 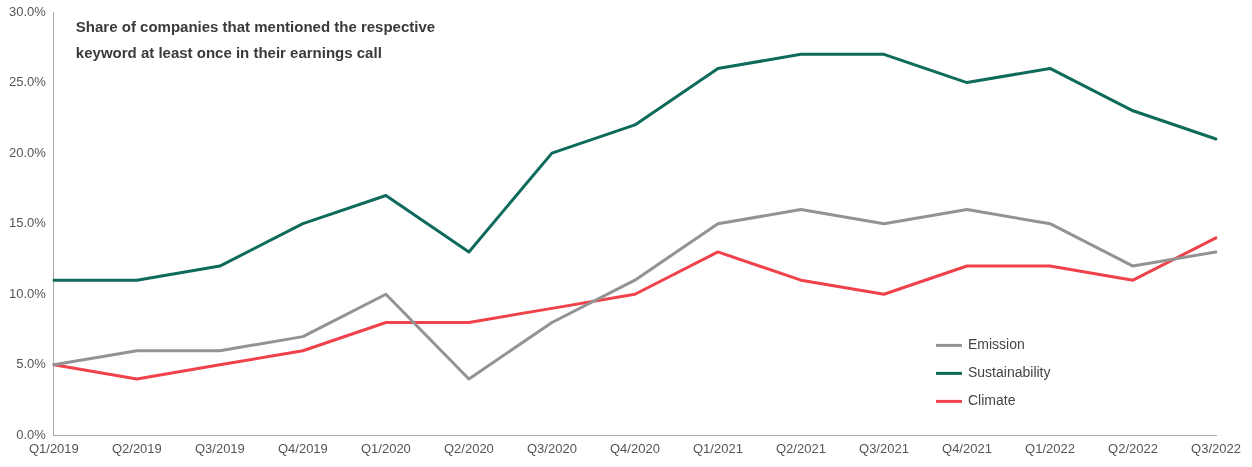 I want to click on x-tick-label: Q1/2021, so click(x=718, y=448).